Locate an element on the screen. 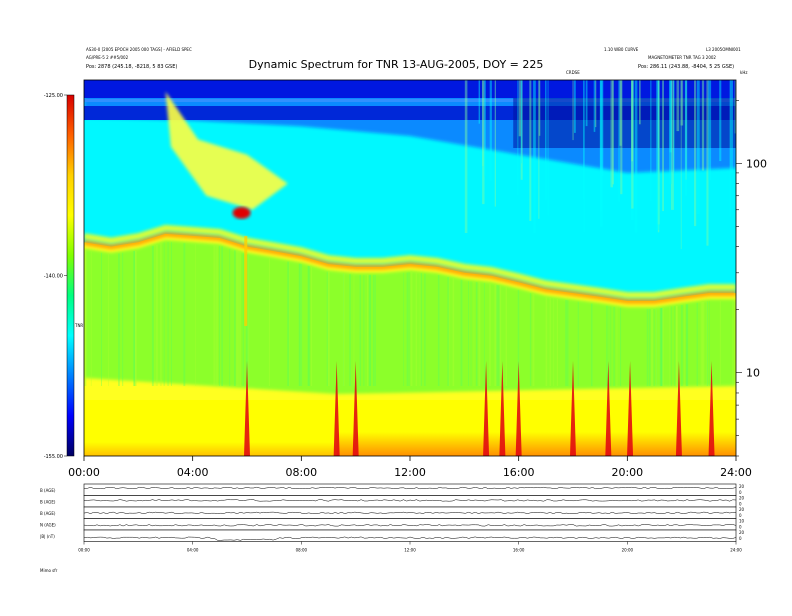 This screenshot has width=792, height=616. header-center-tag: CRDSE is located at coordinates (573, 72).